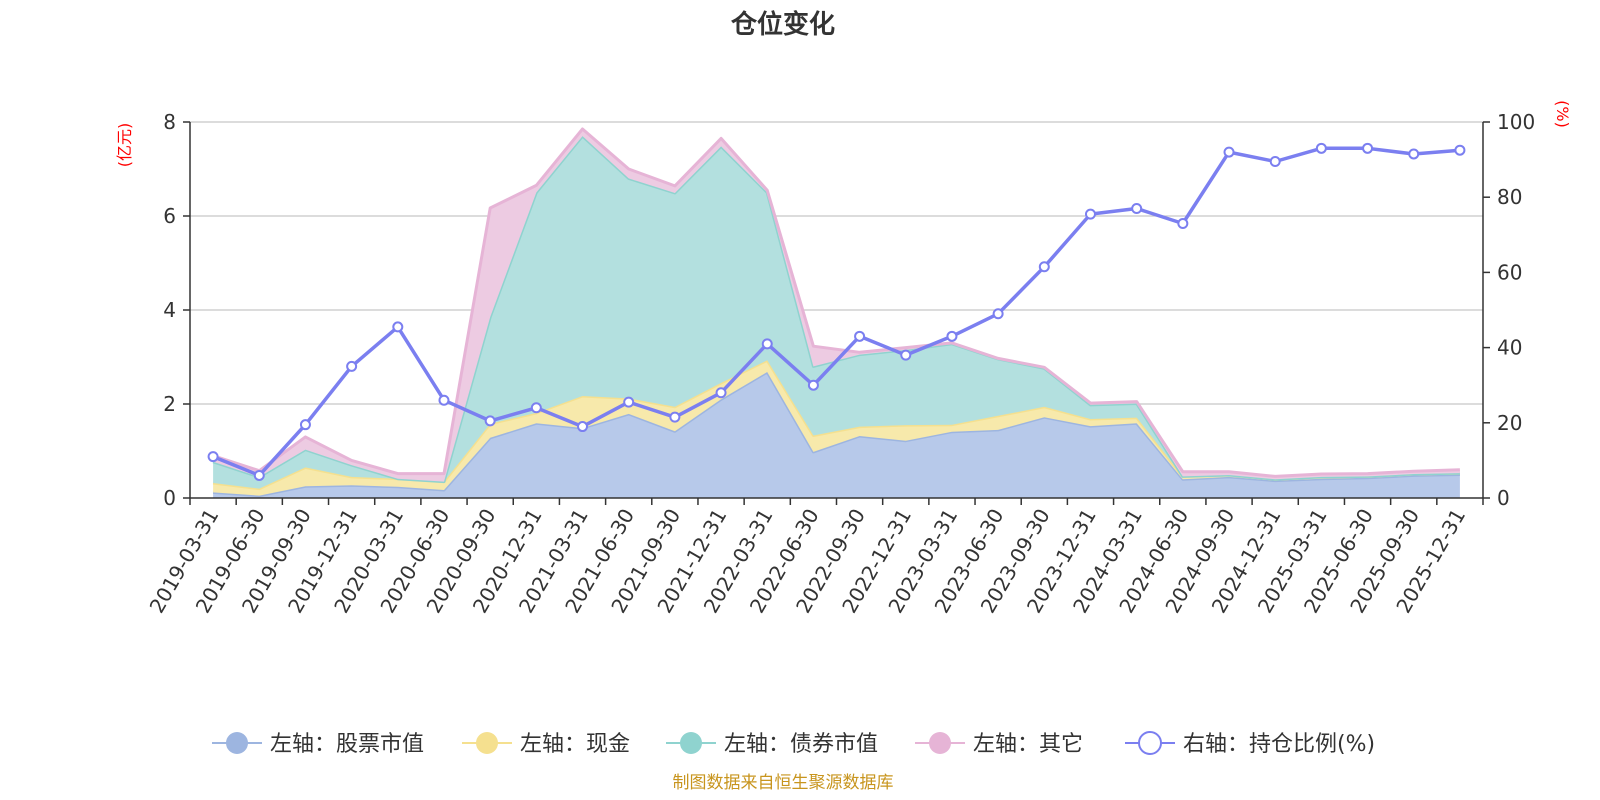 This screenshot has width=1600, height=800. I want to click on left-axis-tick-label-2: 4, so click(169, 310).